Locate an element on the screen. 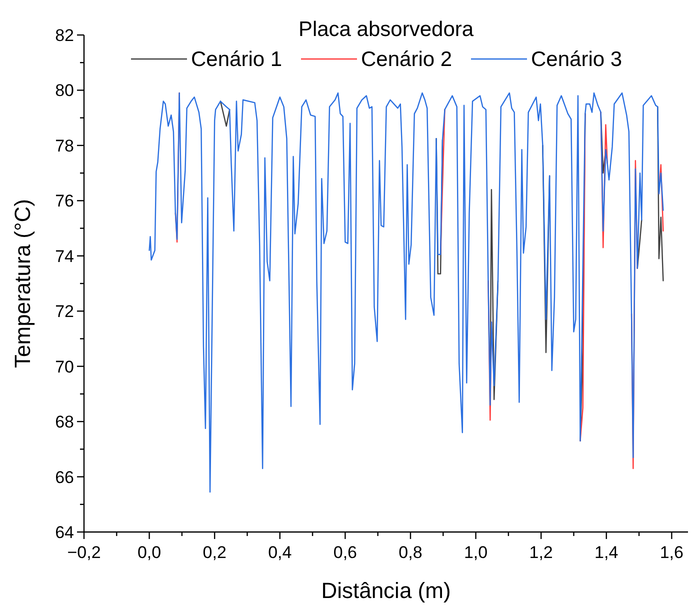 The image size is (696, 612). y-tick-label: 64 is located at coordinates (64, 532).